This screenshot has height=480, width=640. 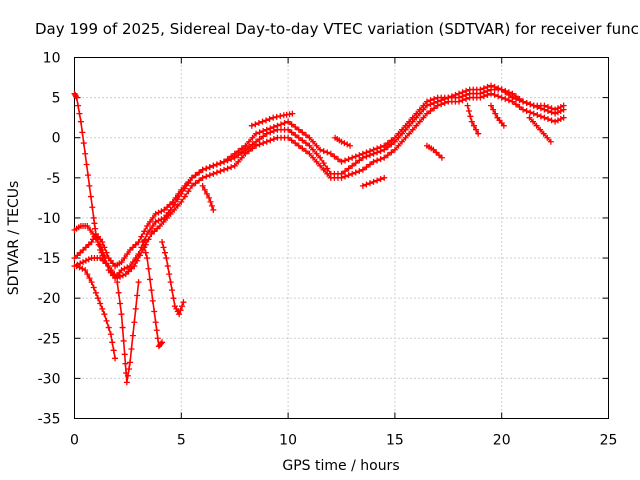 I want to click on series-line, so click(x=173, y=278).